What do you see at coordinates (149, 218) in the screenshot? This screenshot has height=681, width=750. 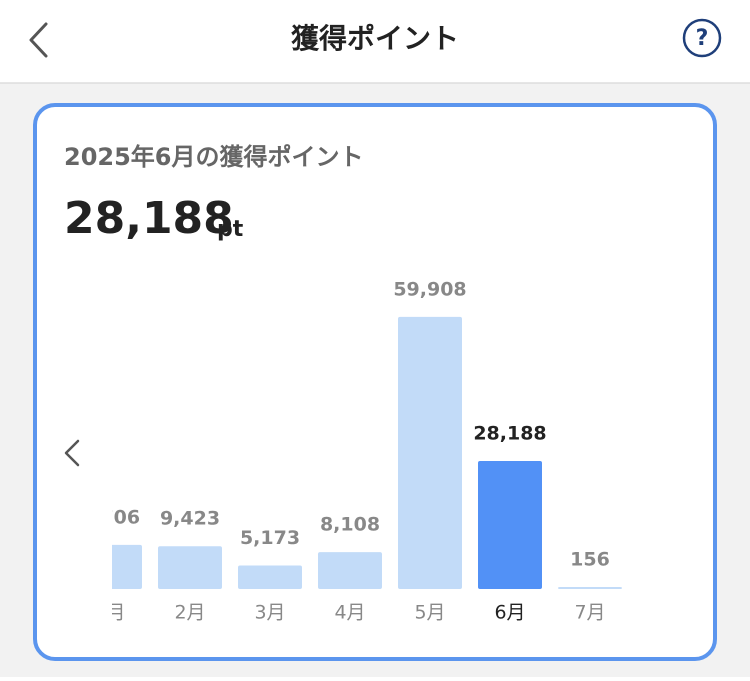 I see `total-points: 28,188` at bounding box center [149, 218].